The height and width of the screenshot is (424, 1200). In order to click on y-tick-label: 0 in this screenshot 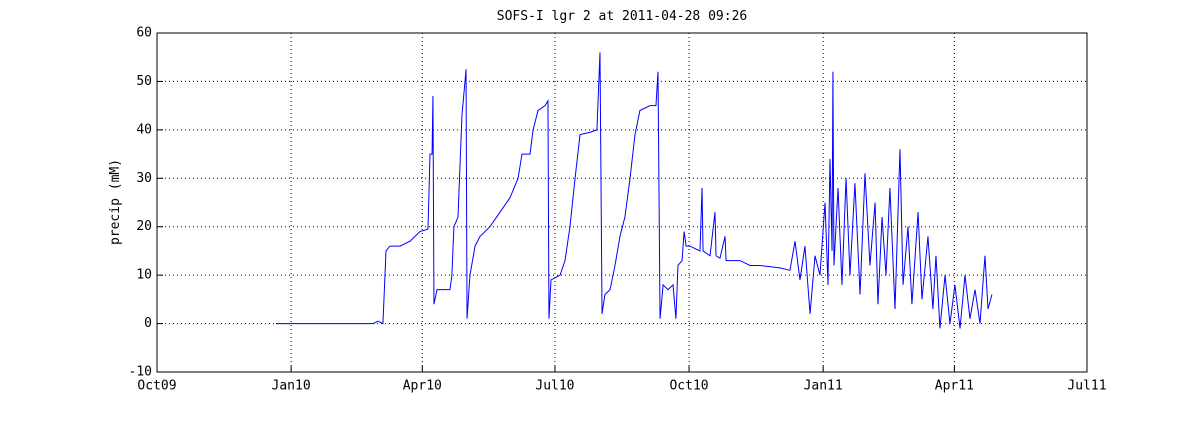, I will do `click(148, 323)`.